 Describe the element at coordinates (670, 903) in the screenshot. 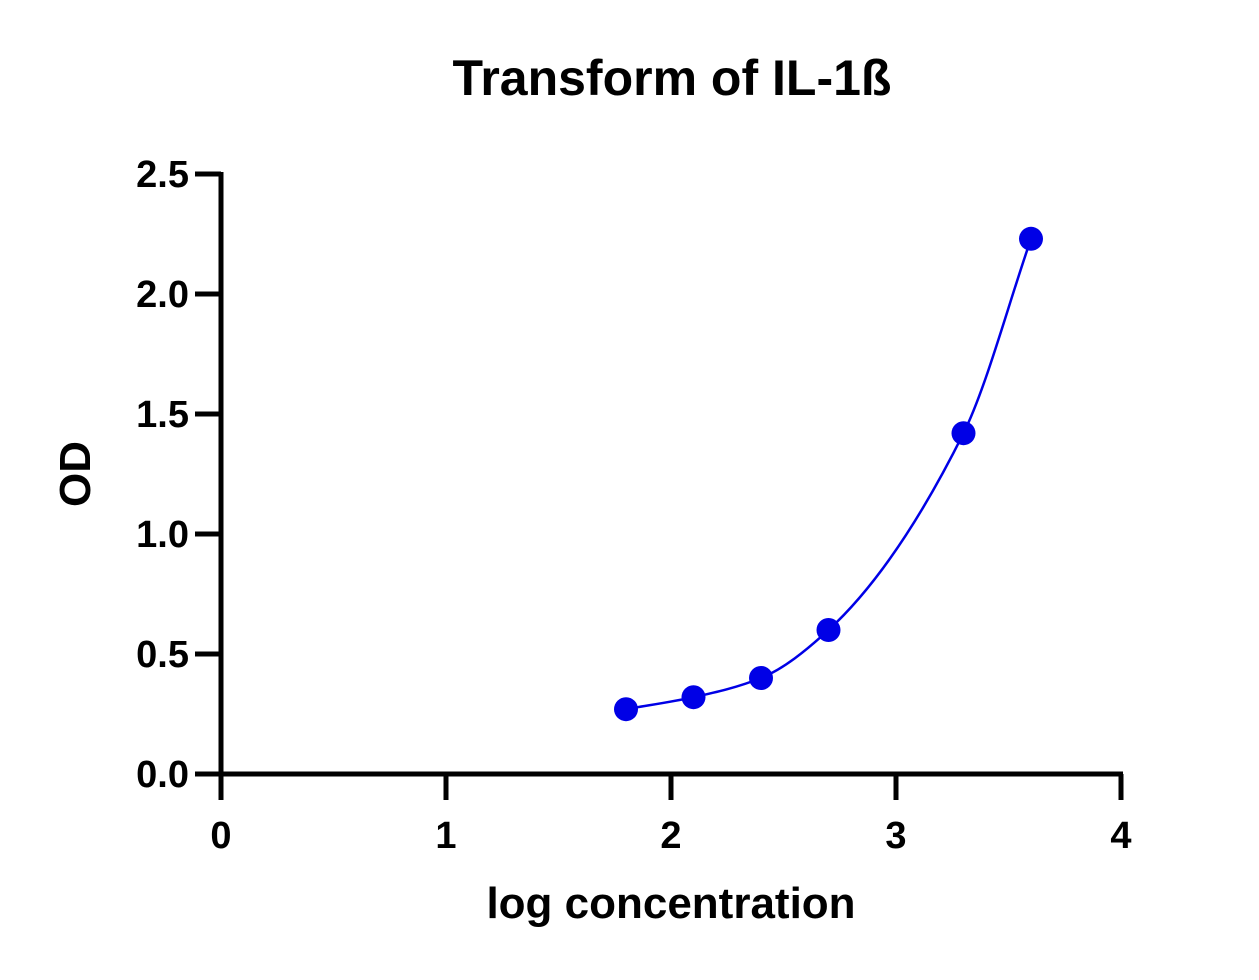

I see `x-axis-label: log concentration` at that location.